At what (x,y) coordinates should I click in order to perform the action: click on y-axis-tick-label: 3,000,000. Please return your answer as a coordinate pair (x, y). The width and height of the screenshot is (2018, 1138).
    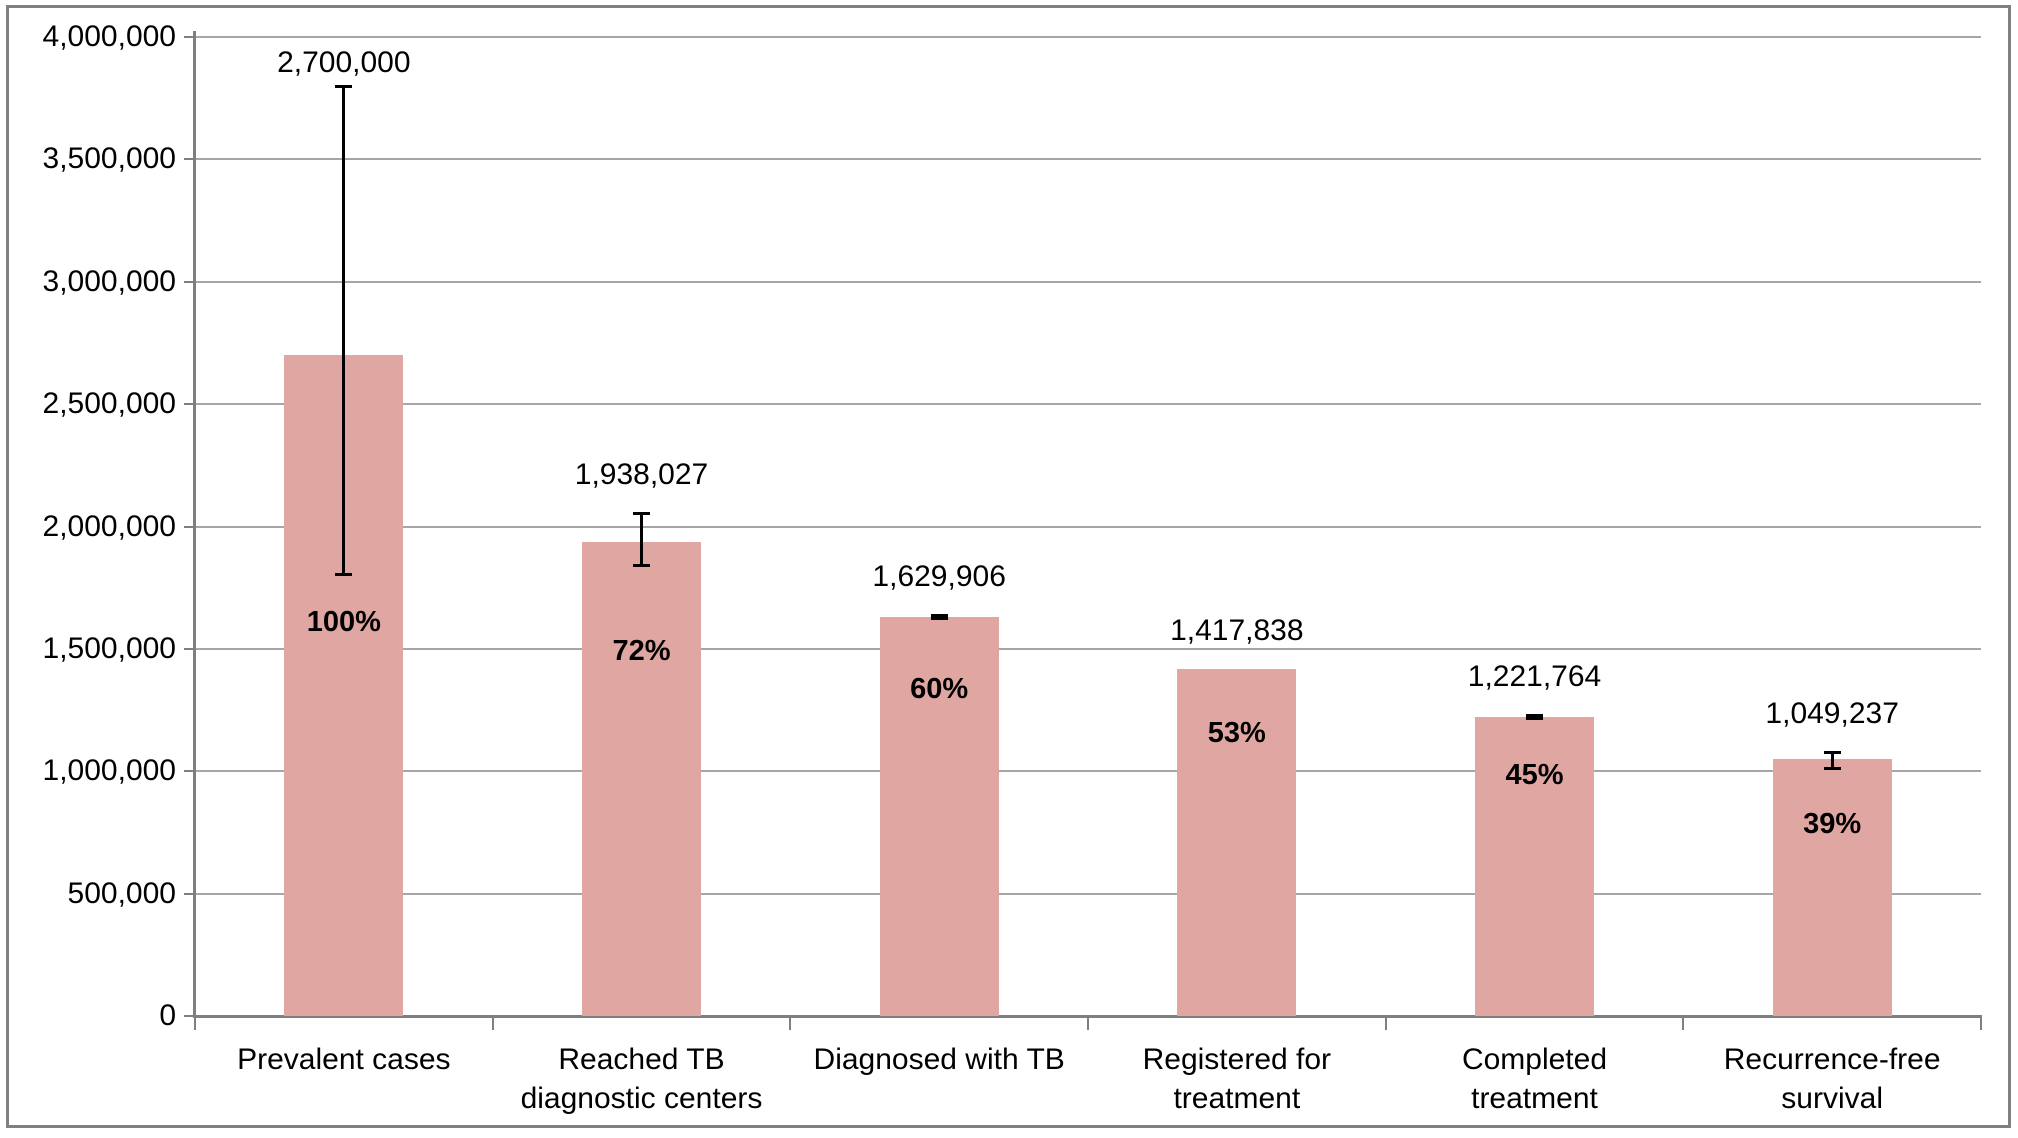
    Looking at the image, I should click on (109, 281).